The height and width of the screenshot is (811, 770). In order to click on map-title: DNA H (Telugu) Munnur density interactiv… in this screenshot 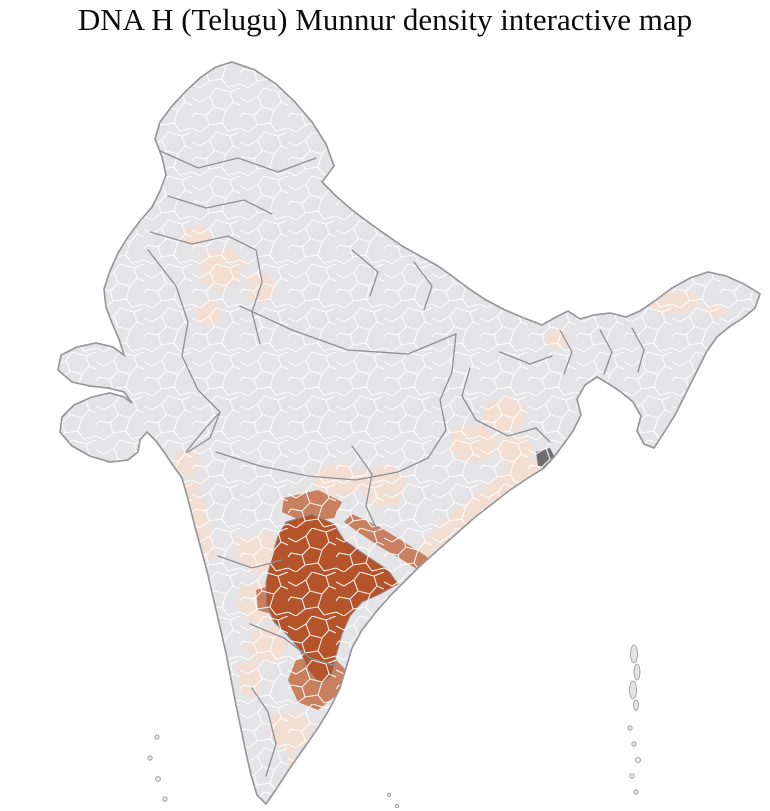, I will do `click(385, 19)`.